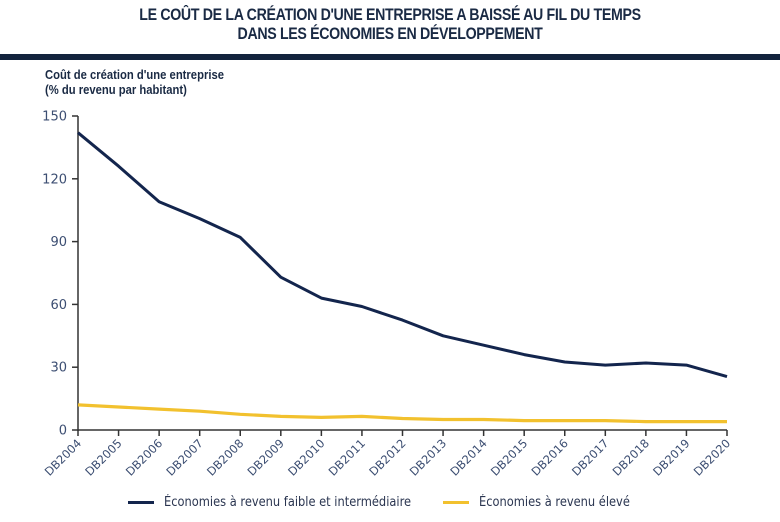  Describe the element at coordinates (58, 242) in the screenshot. I see `y-tick-label: 90` at that location.